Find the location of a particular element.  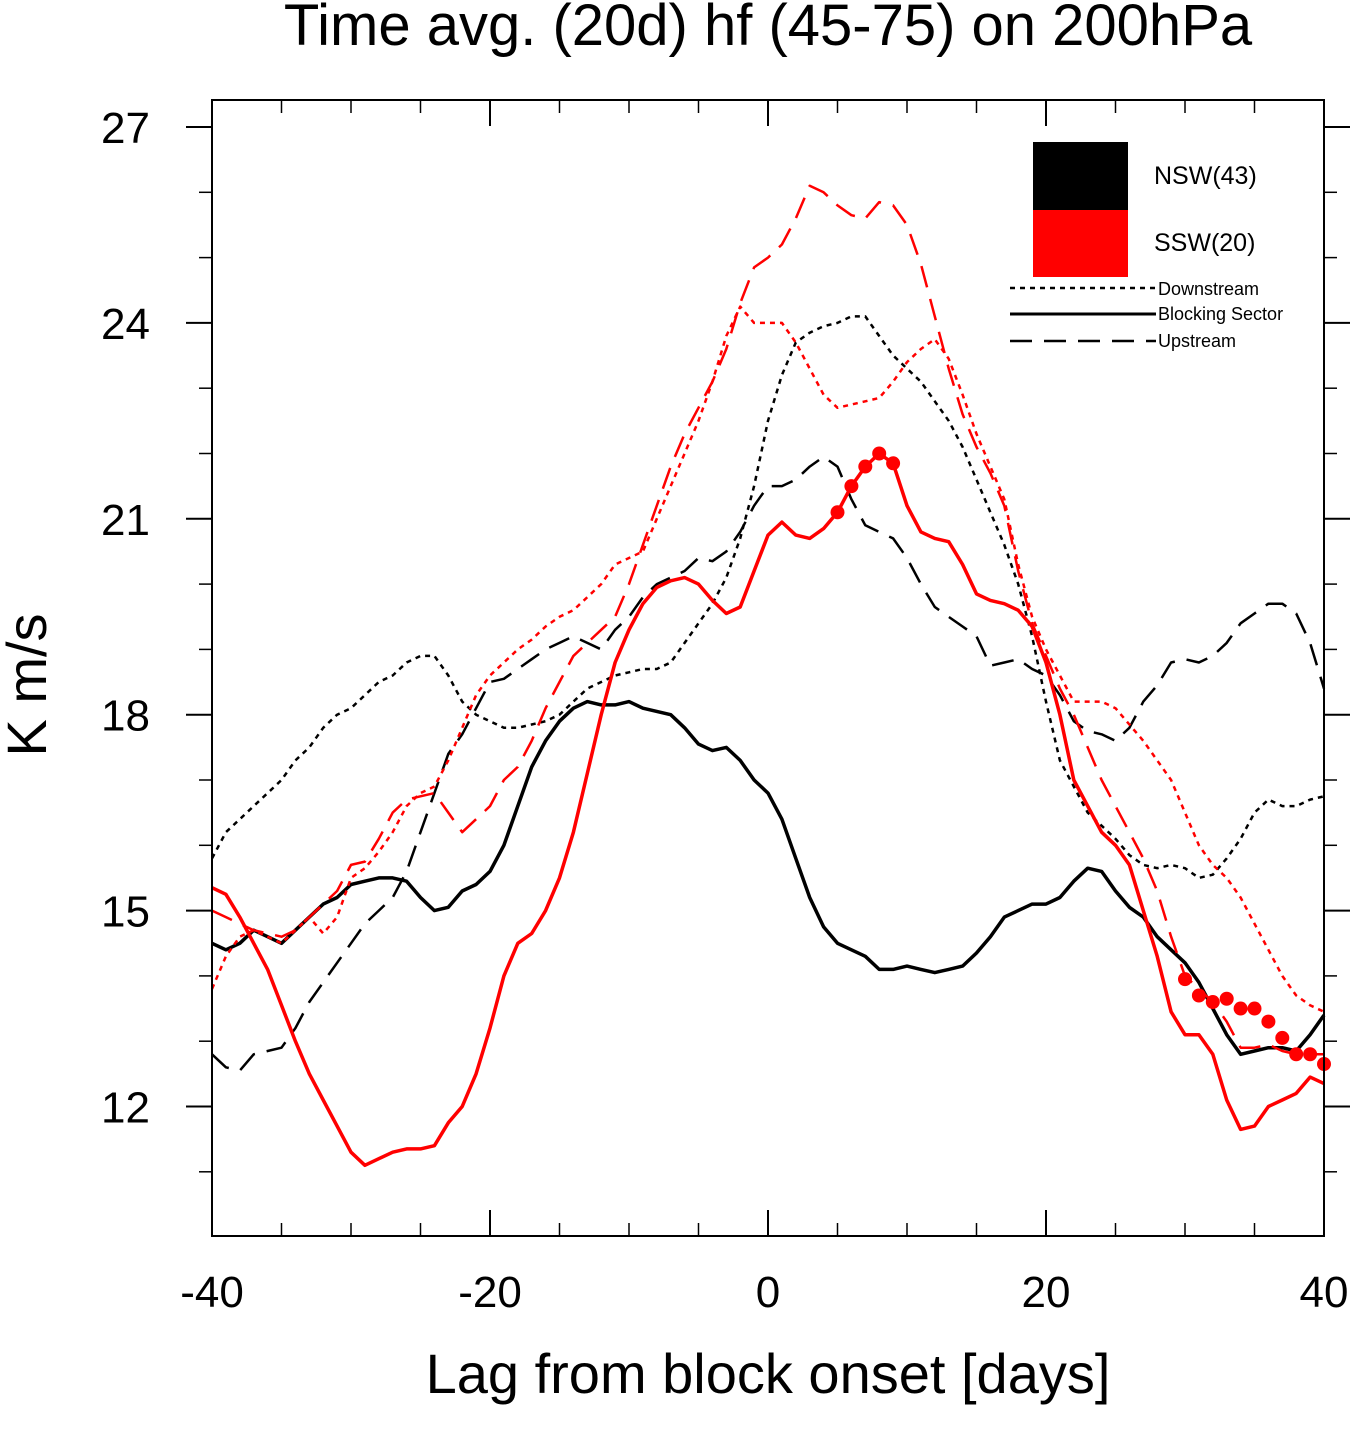

x-tick-label: 40 is located at coordinates (1324, 1292).